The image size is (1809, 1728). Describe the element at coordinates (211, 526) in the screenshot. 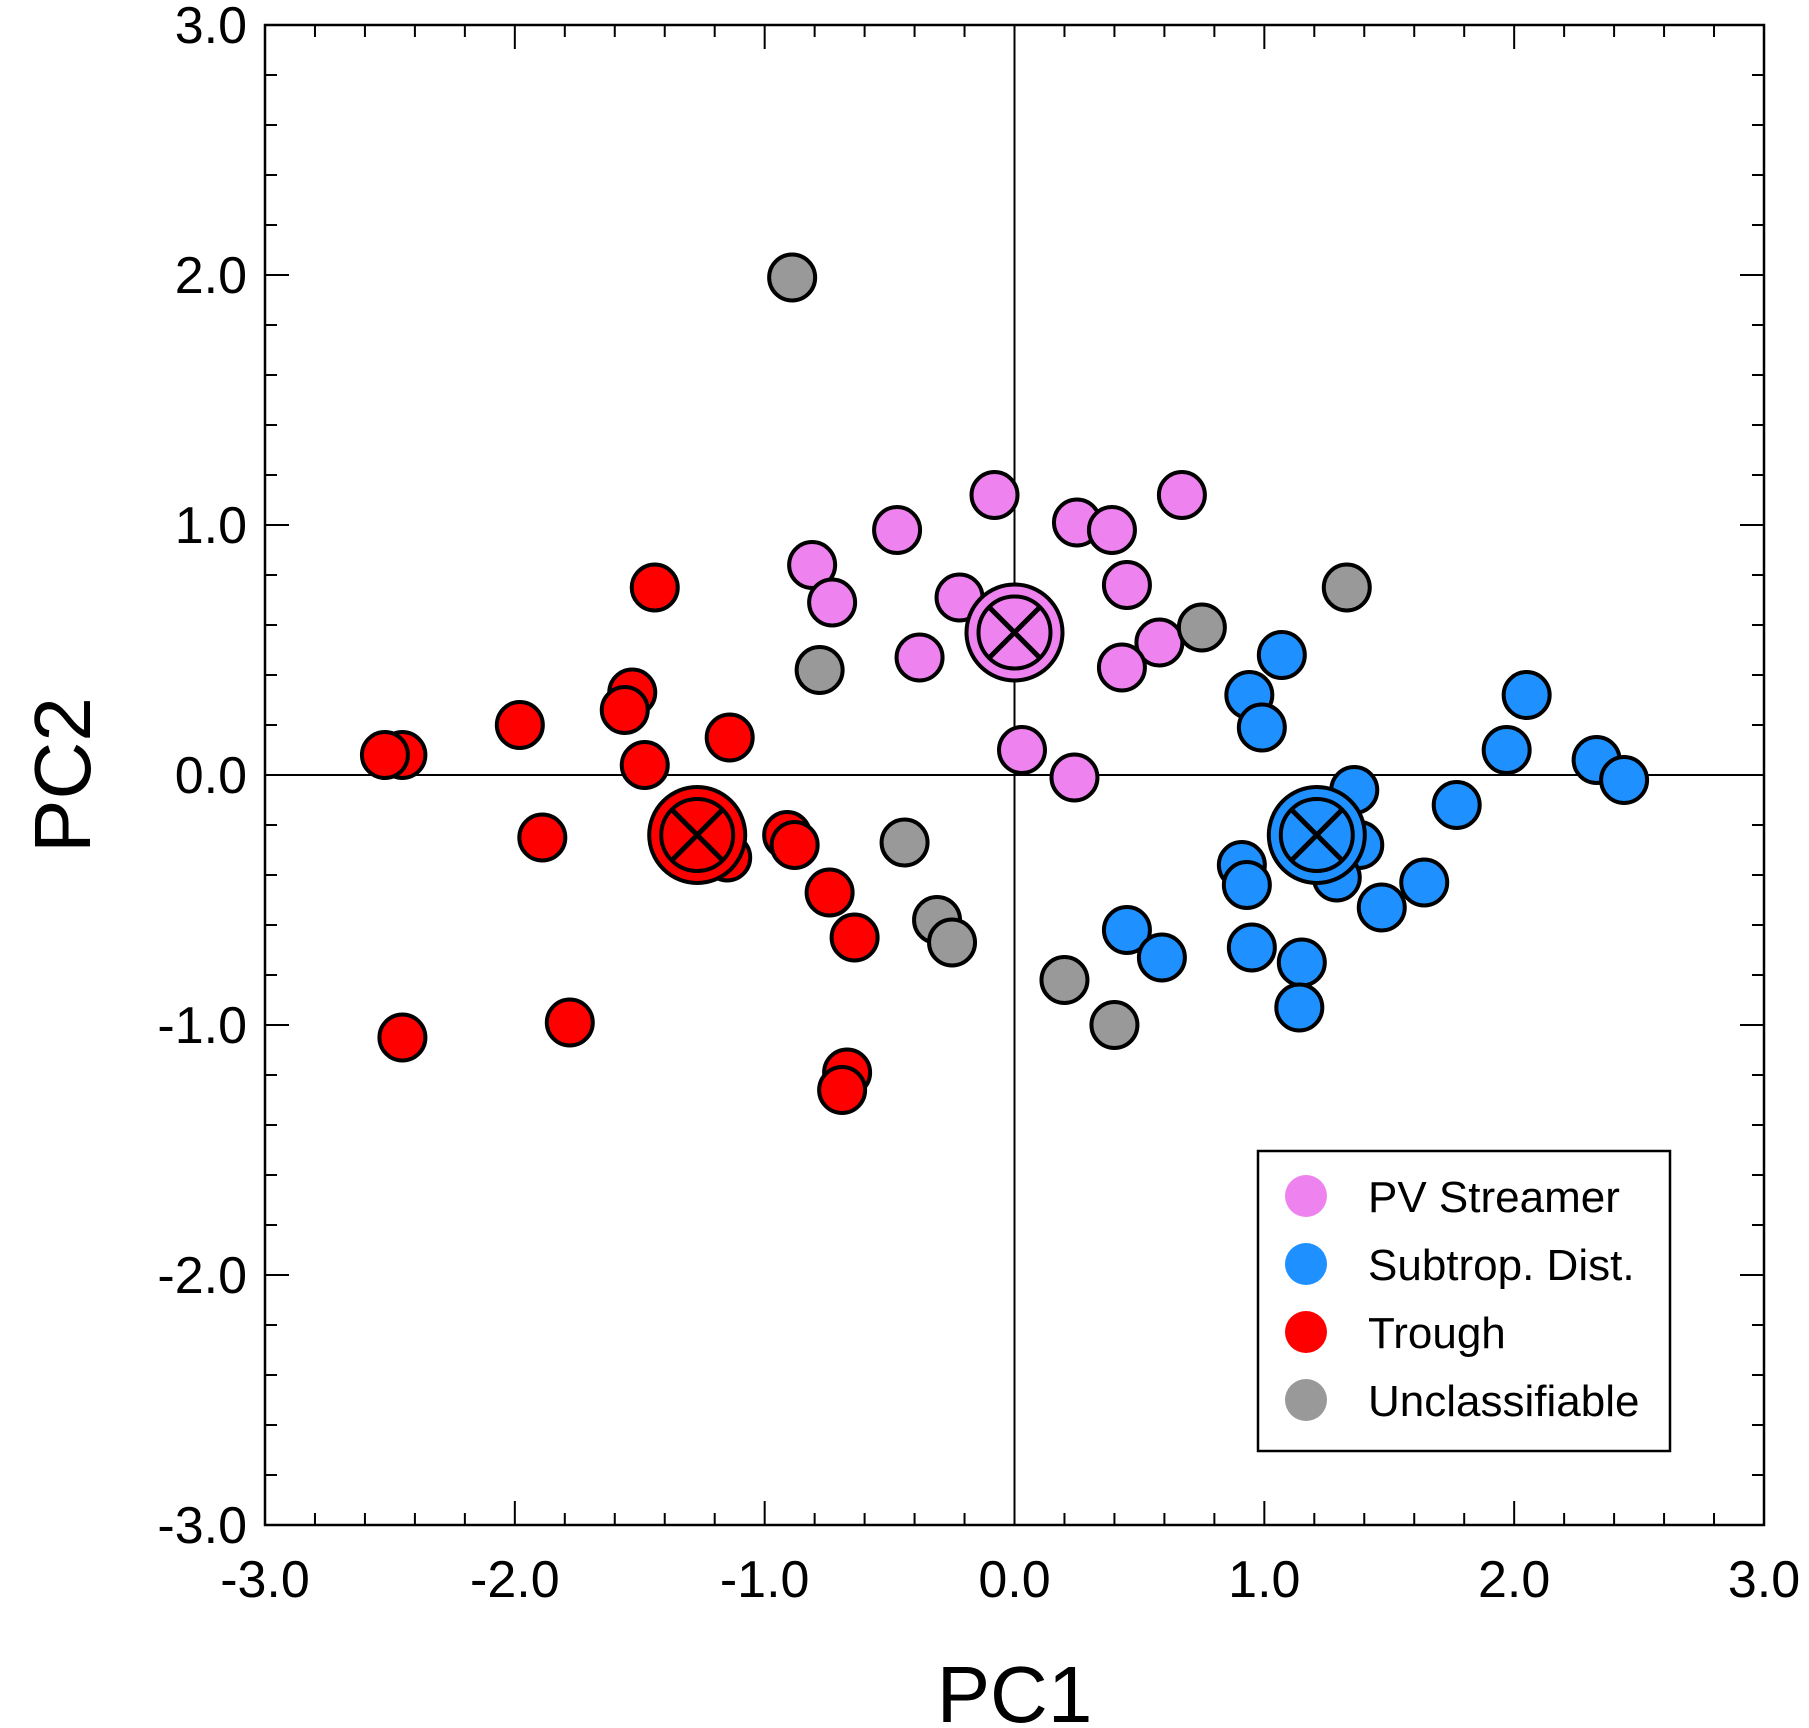

I see `y-tick-label: 1.0` at that location.